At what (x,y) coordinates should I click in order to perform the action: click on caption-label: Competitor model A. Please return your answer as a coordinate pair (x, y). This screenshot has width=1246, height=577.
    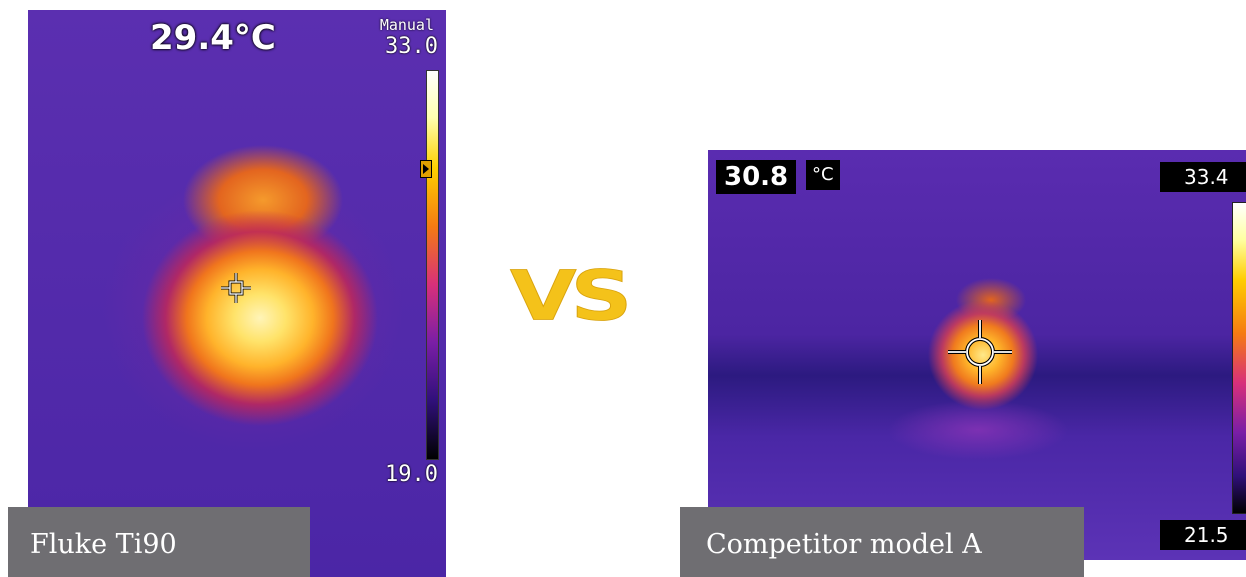
    Looking at the image, I should click on (844, 544).